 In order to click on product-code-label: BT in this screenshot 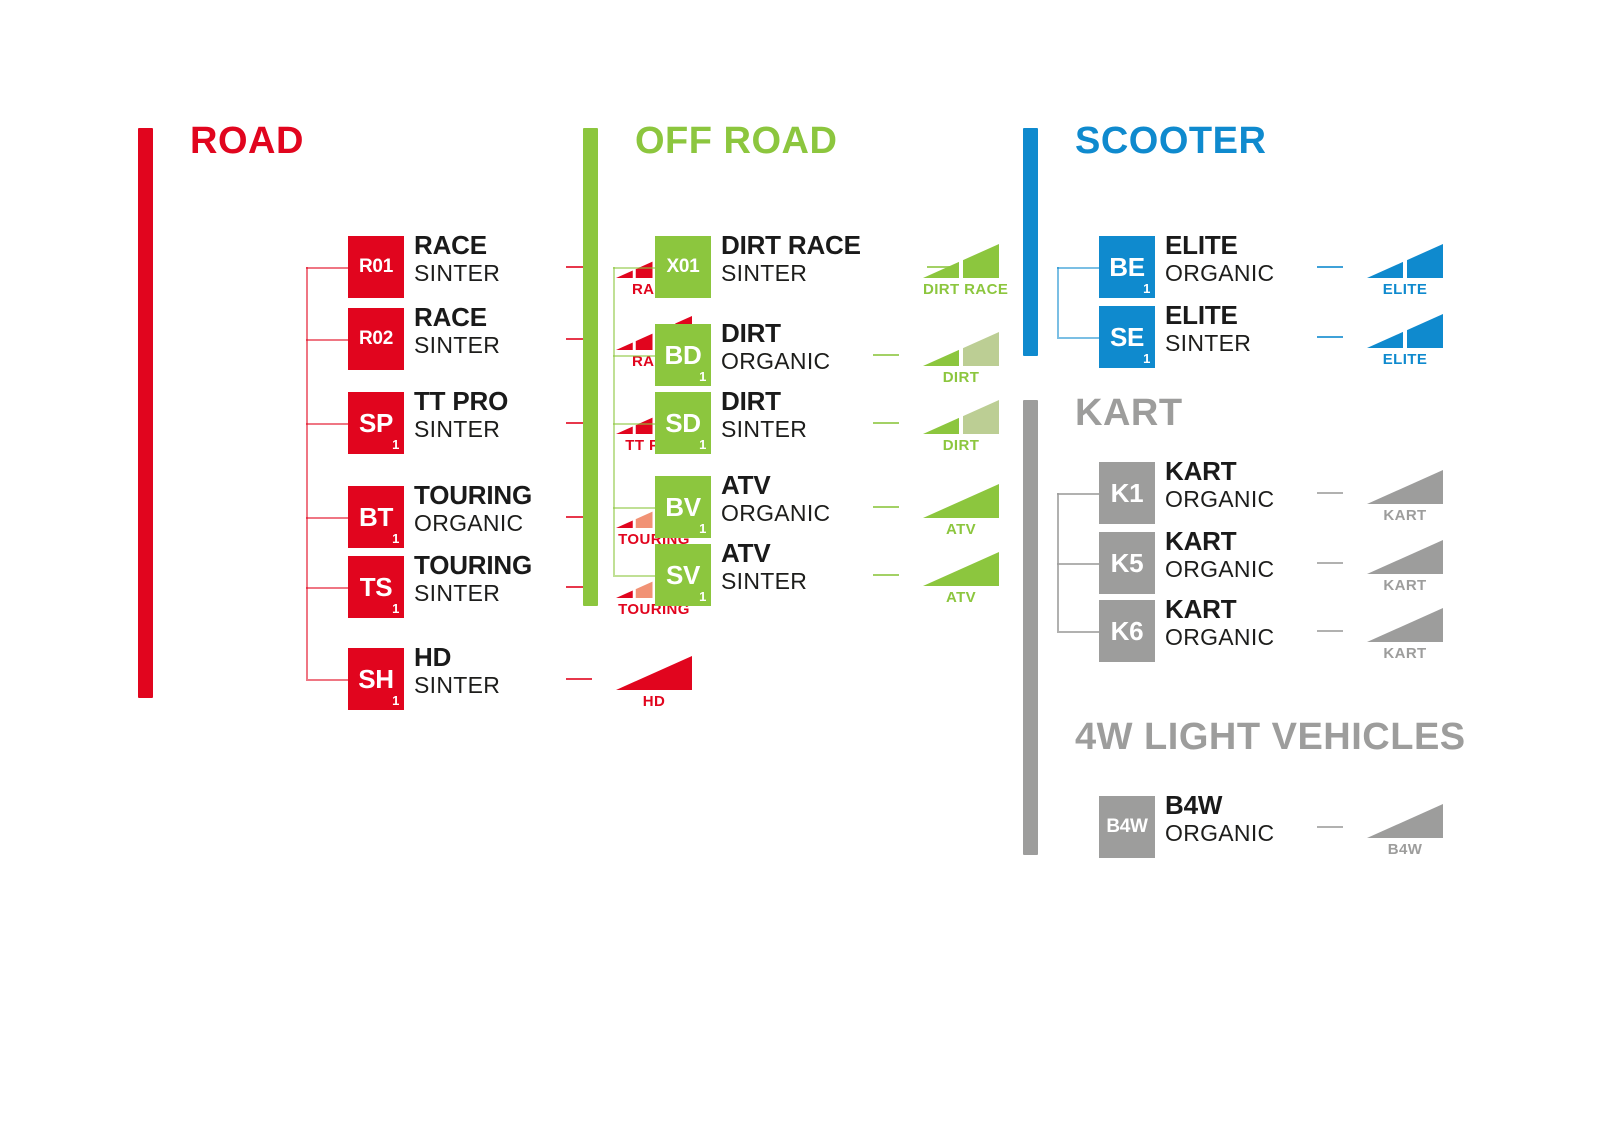, I will do `click(376, 516)`.